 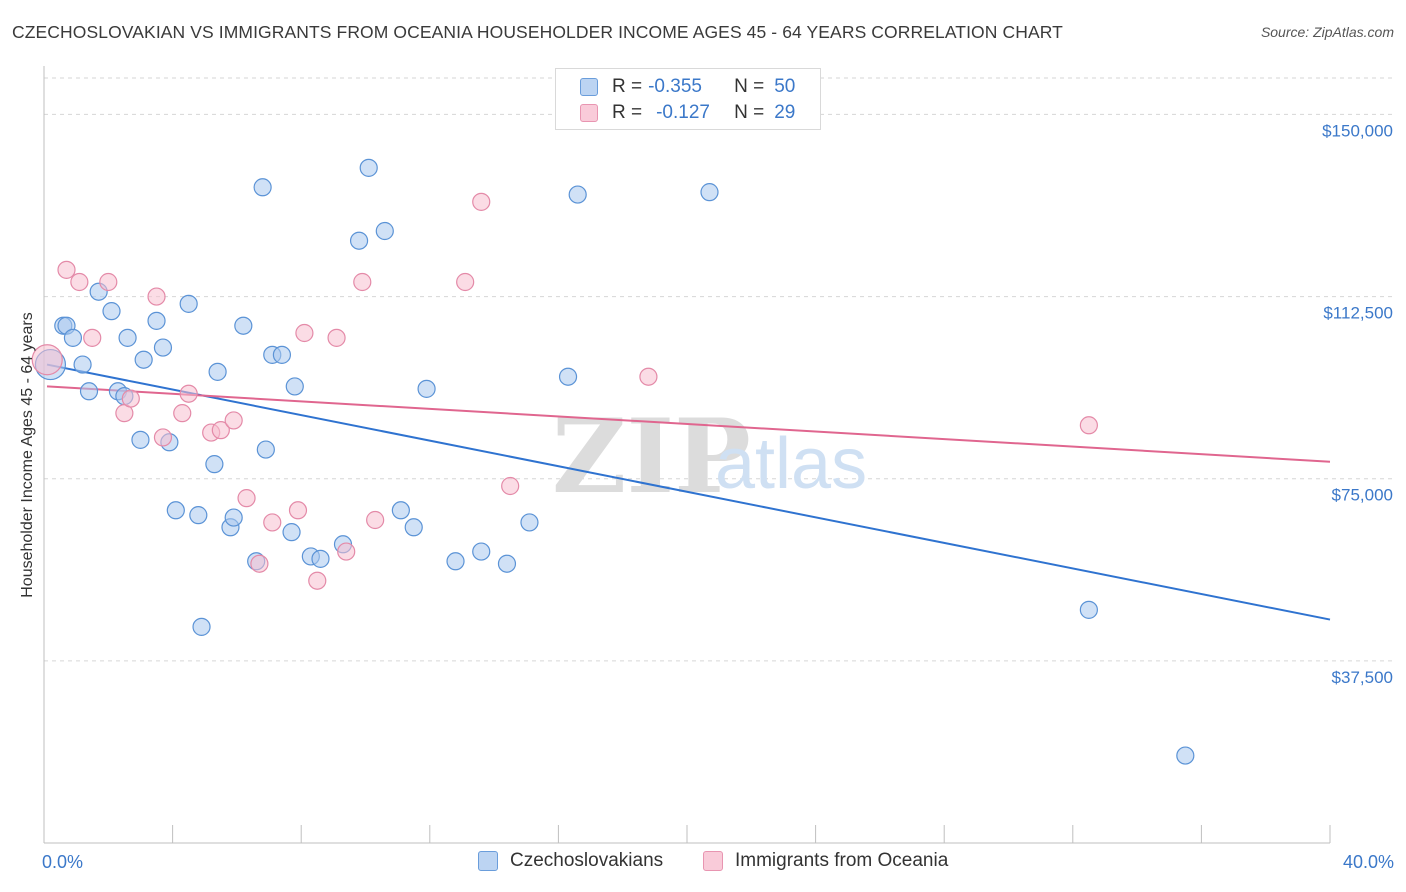 I want to click on series-legend-czechoslovakians: Czechoslovakians, so click(x=570, y=861).